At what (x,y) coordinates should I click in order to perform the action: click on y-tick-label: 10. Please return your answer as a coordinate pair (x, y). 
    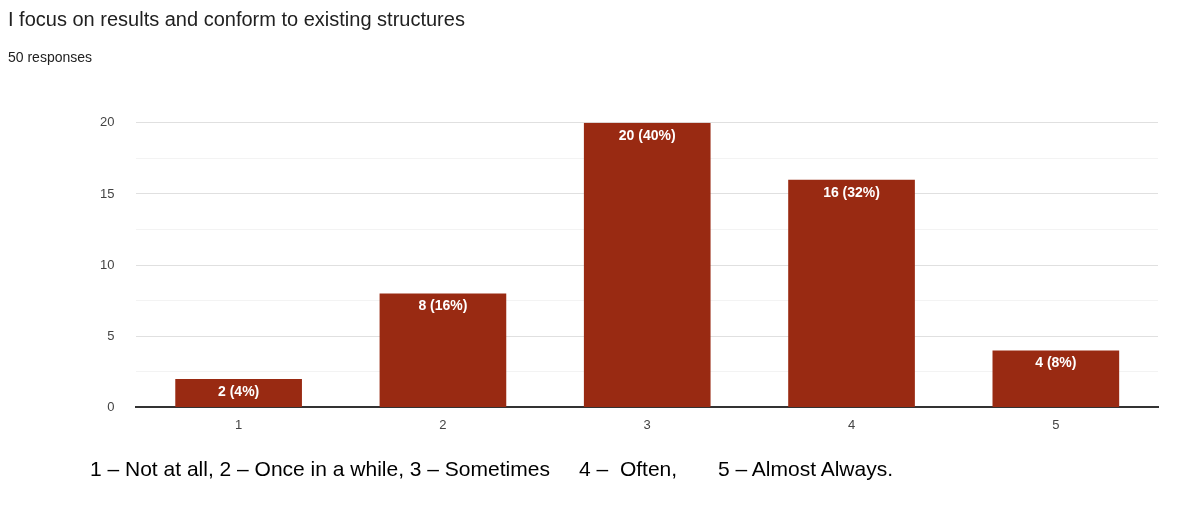
    Looking at the image, I should click on (107, 264).